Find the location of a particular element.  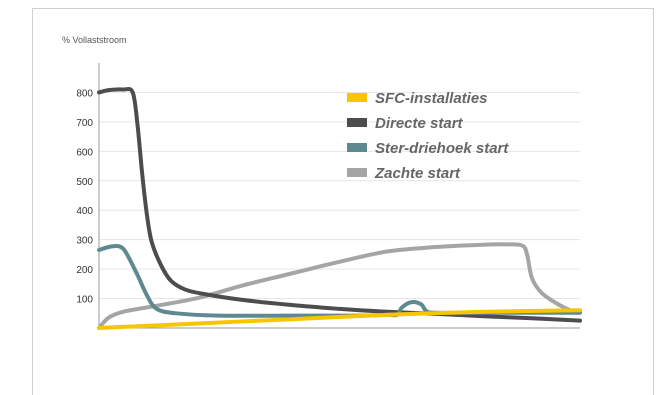

y-tick-label: 600 is located at coordinates (84, 152).